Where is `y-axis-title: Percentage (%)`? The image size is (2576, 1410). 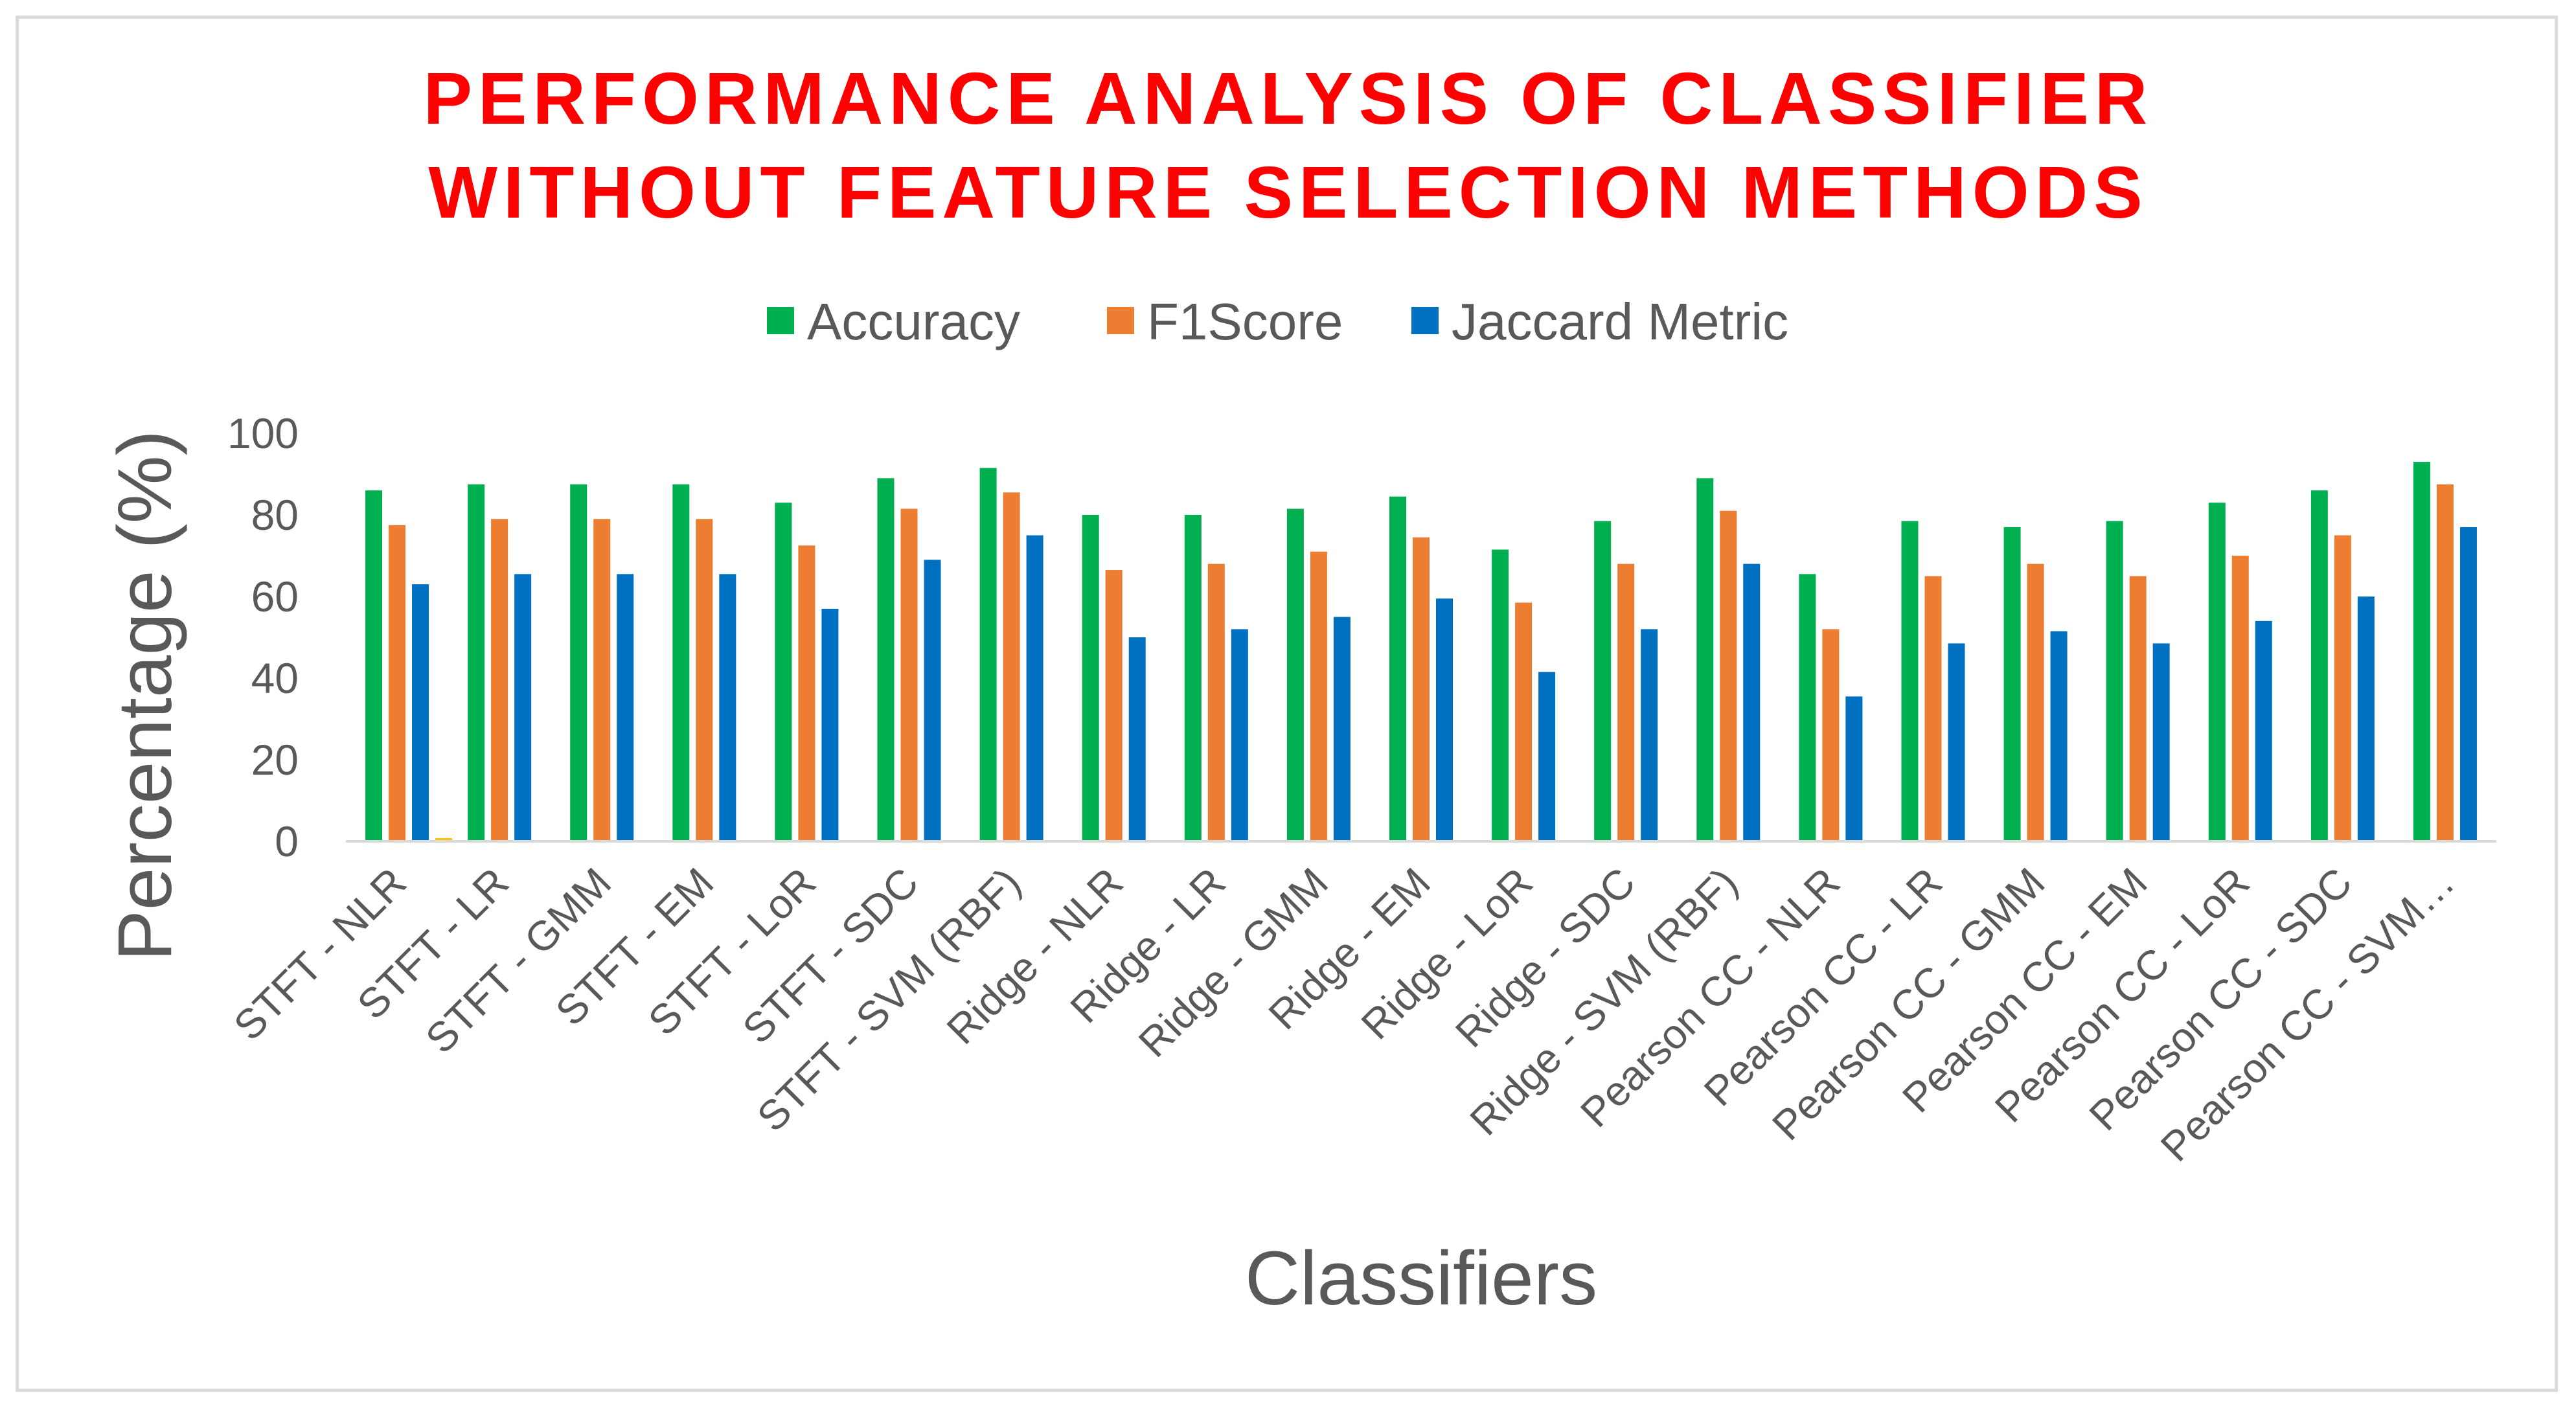 y-axis-title: Percentage (%) is located at coordinates (145, 695).